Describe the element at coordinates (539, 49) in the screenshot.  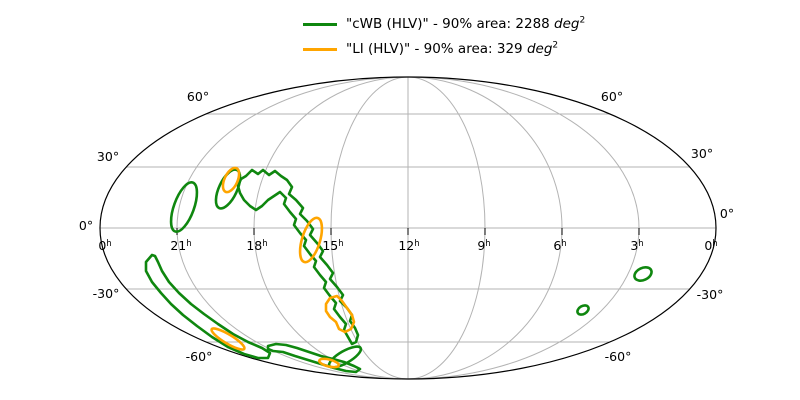
I see `li-legend-unit: deg` at that location.